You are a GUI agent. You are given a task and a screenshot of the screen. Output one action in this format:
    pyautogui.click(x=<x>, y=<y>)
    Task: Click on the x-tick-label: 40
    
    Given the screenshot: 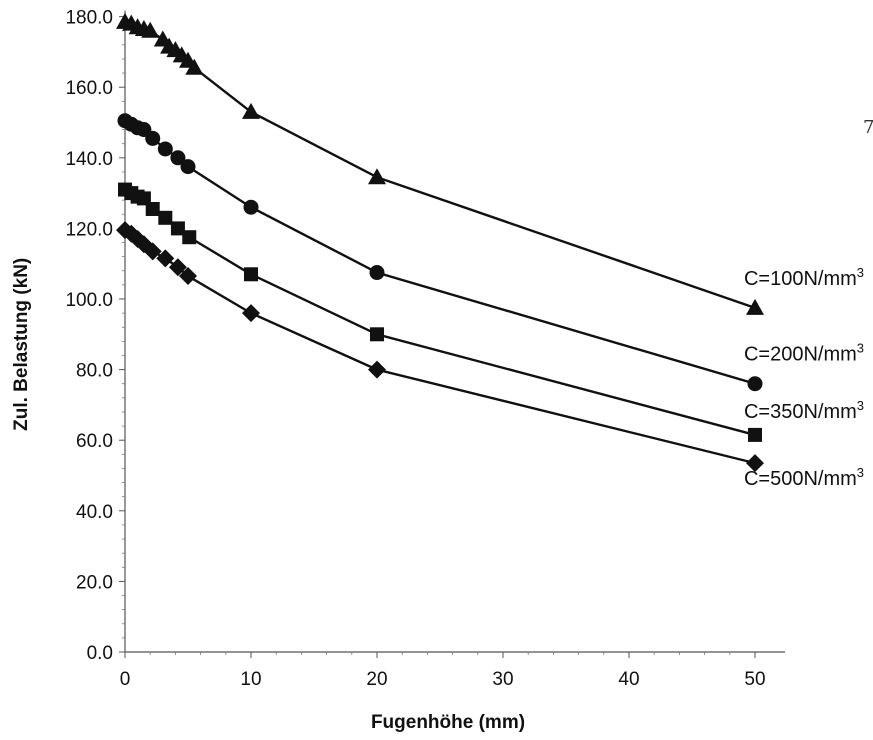 What is the action you would take?
    pyautogui.click(x=628, y=679)
    